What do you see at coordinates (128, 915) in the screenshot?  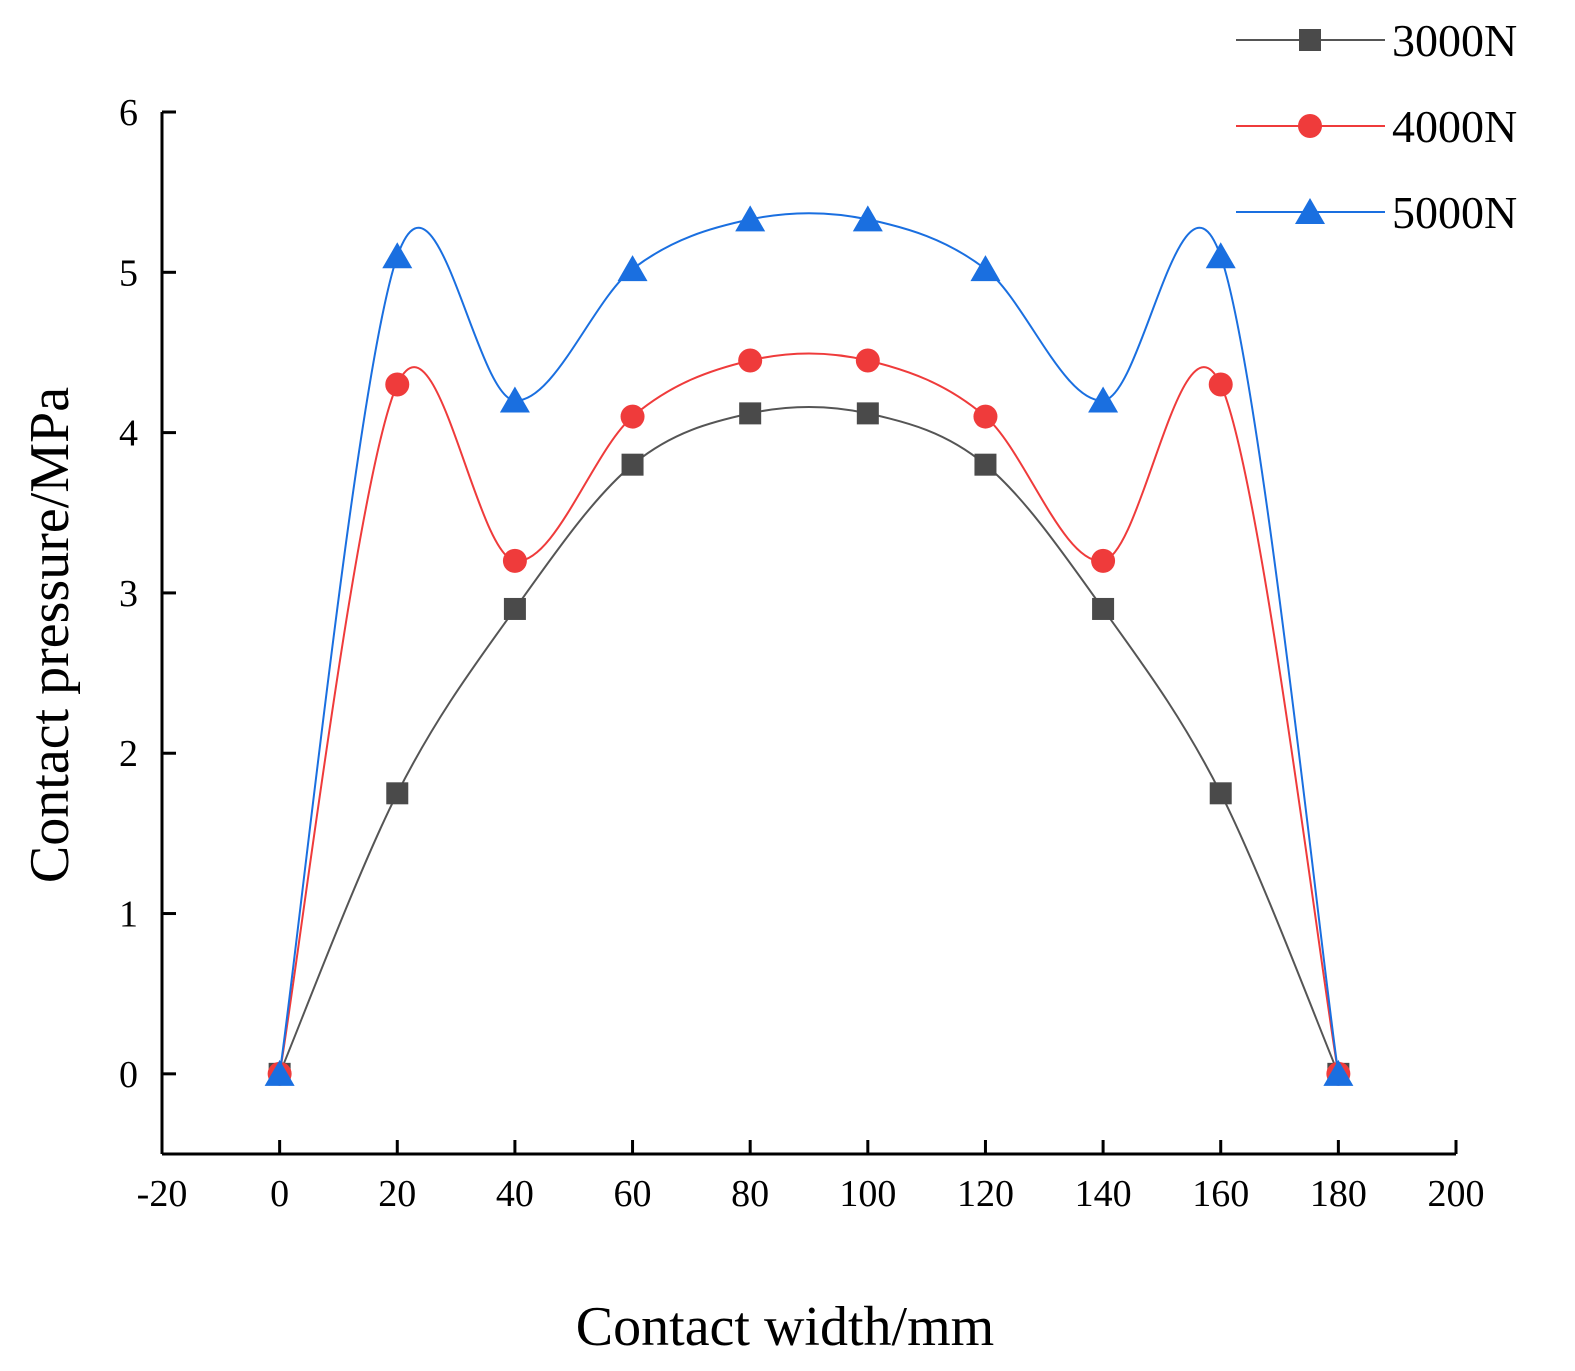 I see `y-tick-label: 1` at bounding box center [128, 915].